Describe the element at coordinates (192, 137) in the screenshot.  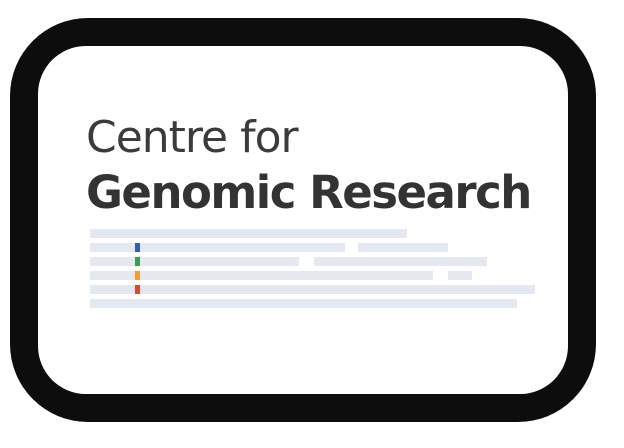
I see `logo-title-line-1: Centre for` at that location.